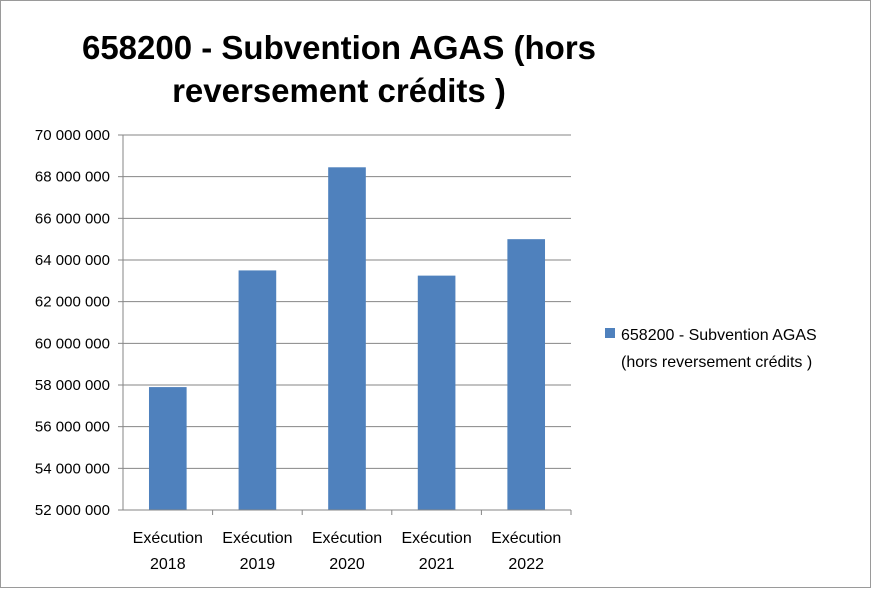  What do you see at coordinates (347, 564) in the screenshot?
I see `x-tick-label: 2020` at bounding box center [347, 564].